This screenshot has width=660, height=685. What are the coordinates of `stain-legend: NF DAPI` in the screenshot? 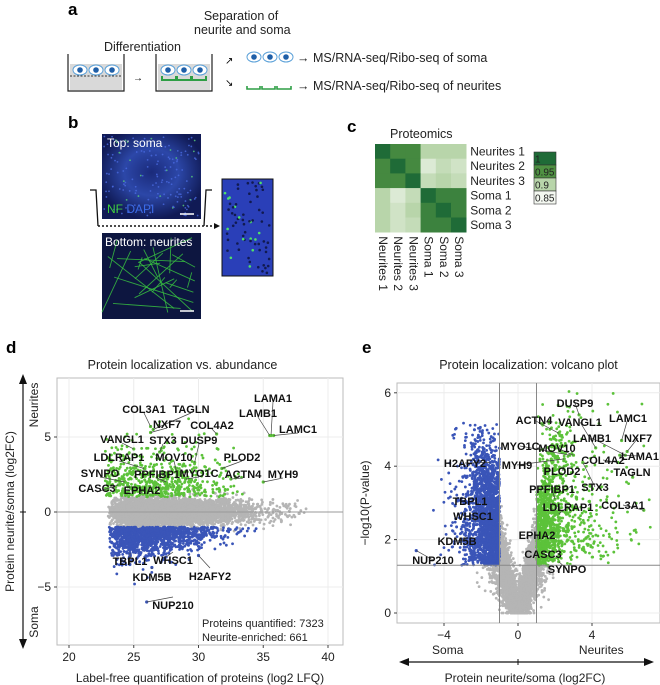 It's located at (130, 209).